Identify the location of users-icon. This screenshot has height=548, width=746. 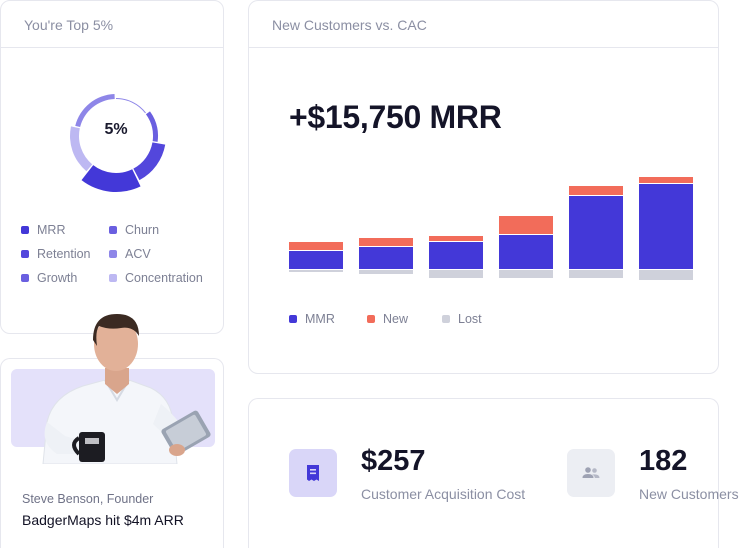
(591, 473).